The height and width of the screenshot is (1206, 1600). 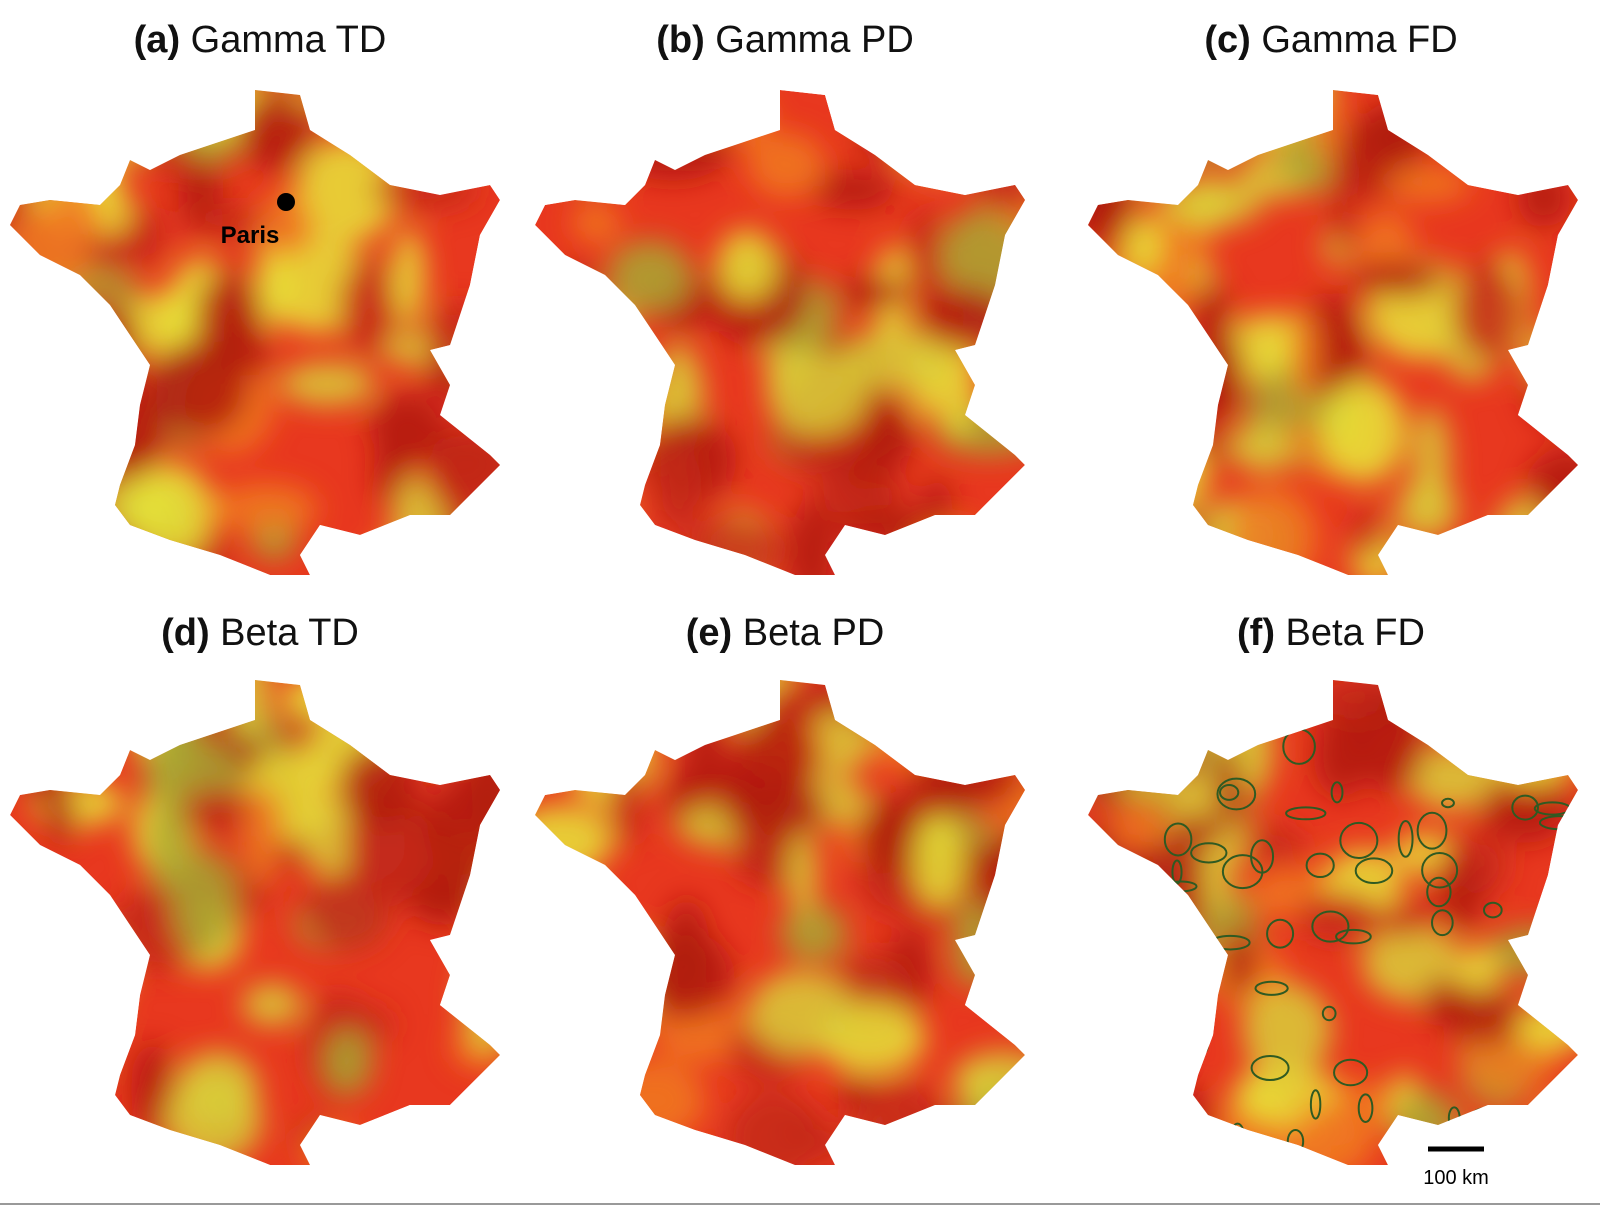 What do you see at coordinates (1354, 40) in the screenshot?
I see `panel-name: Gamma FD` at bounding box center [1354, 40].